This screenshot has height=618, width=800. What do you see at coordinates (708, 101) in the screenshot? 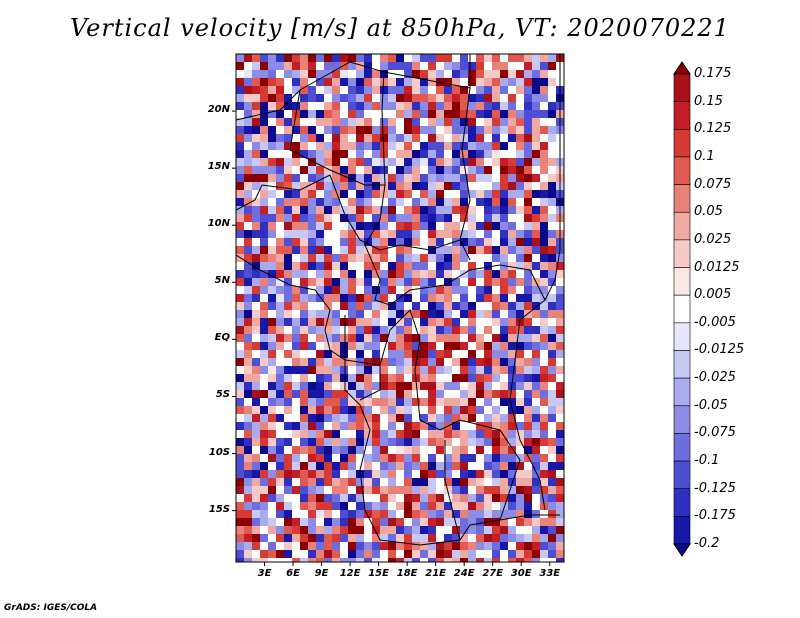
I see `colorbar-label: 0.15` at bounding box center [708, 101].